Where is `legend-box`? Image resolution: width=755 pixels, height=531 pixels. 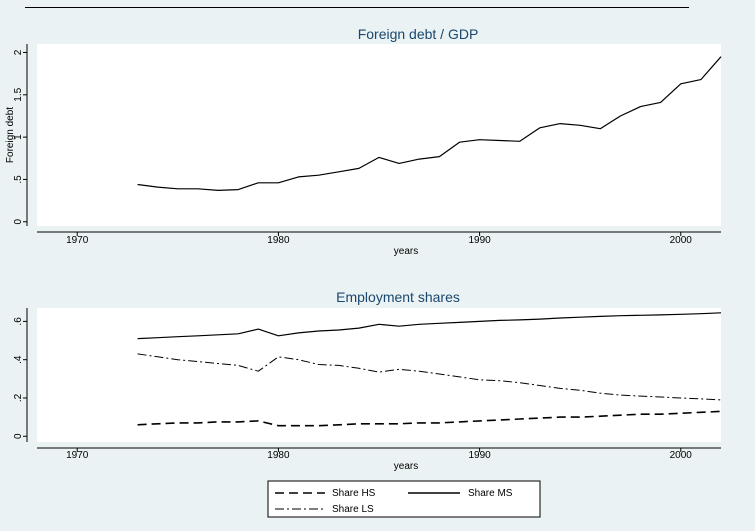 legend-box is located at coordinates (404, 499).